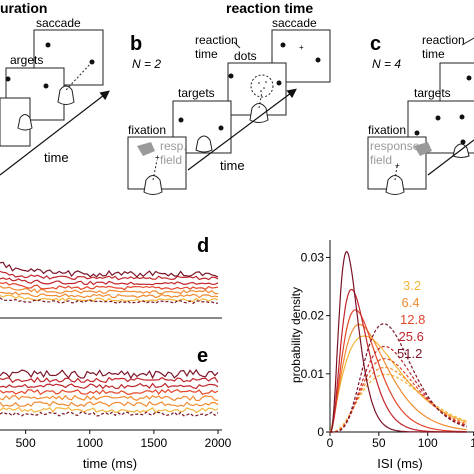 The image size is (474, 474). What do you see at coordinates (136, 44) in the screenshot?
I see `panel-letter-b: b` at bounding box center [136, 44].